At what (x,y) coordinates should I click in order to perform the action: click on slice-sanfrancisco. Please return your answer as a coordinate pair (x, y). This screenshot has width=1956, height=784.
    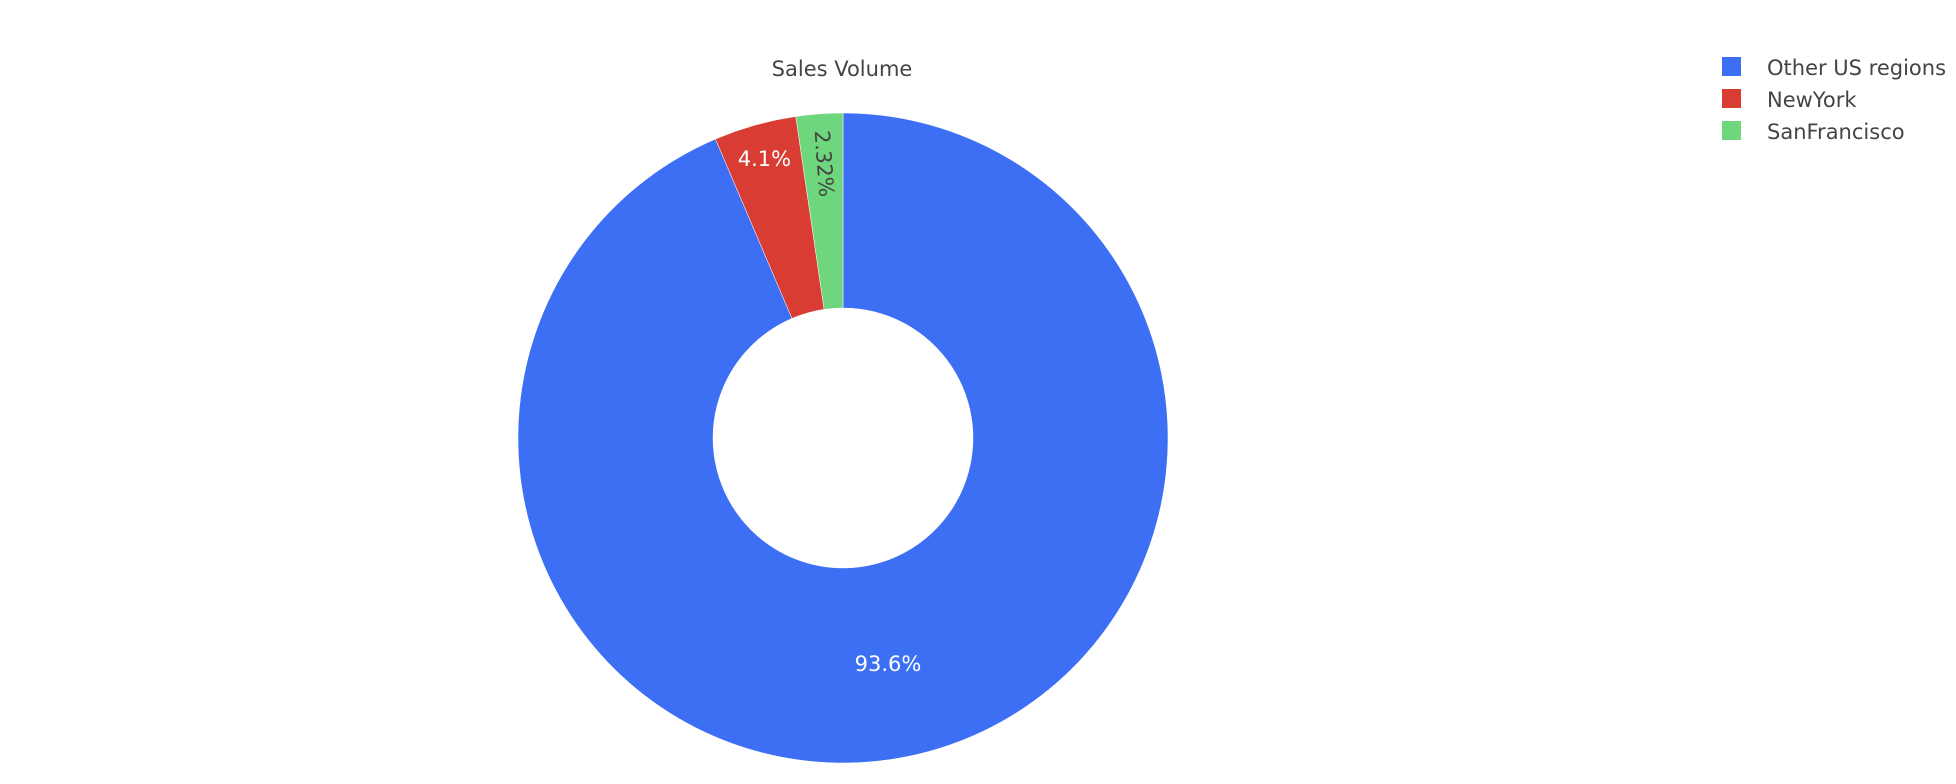
    Looking at the image, I should click on (819, 211).